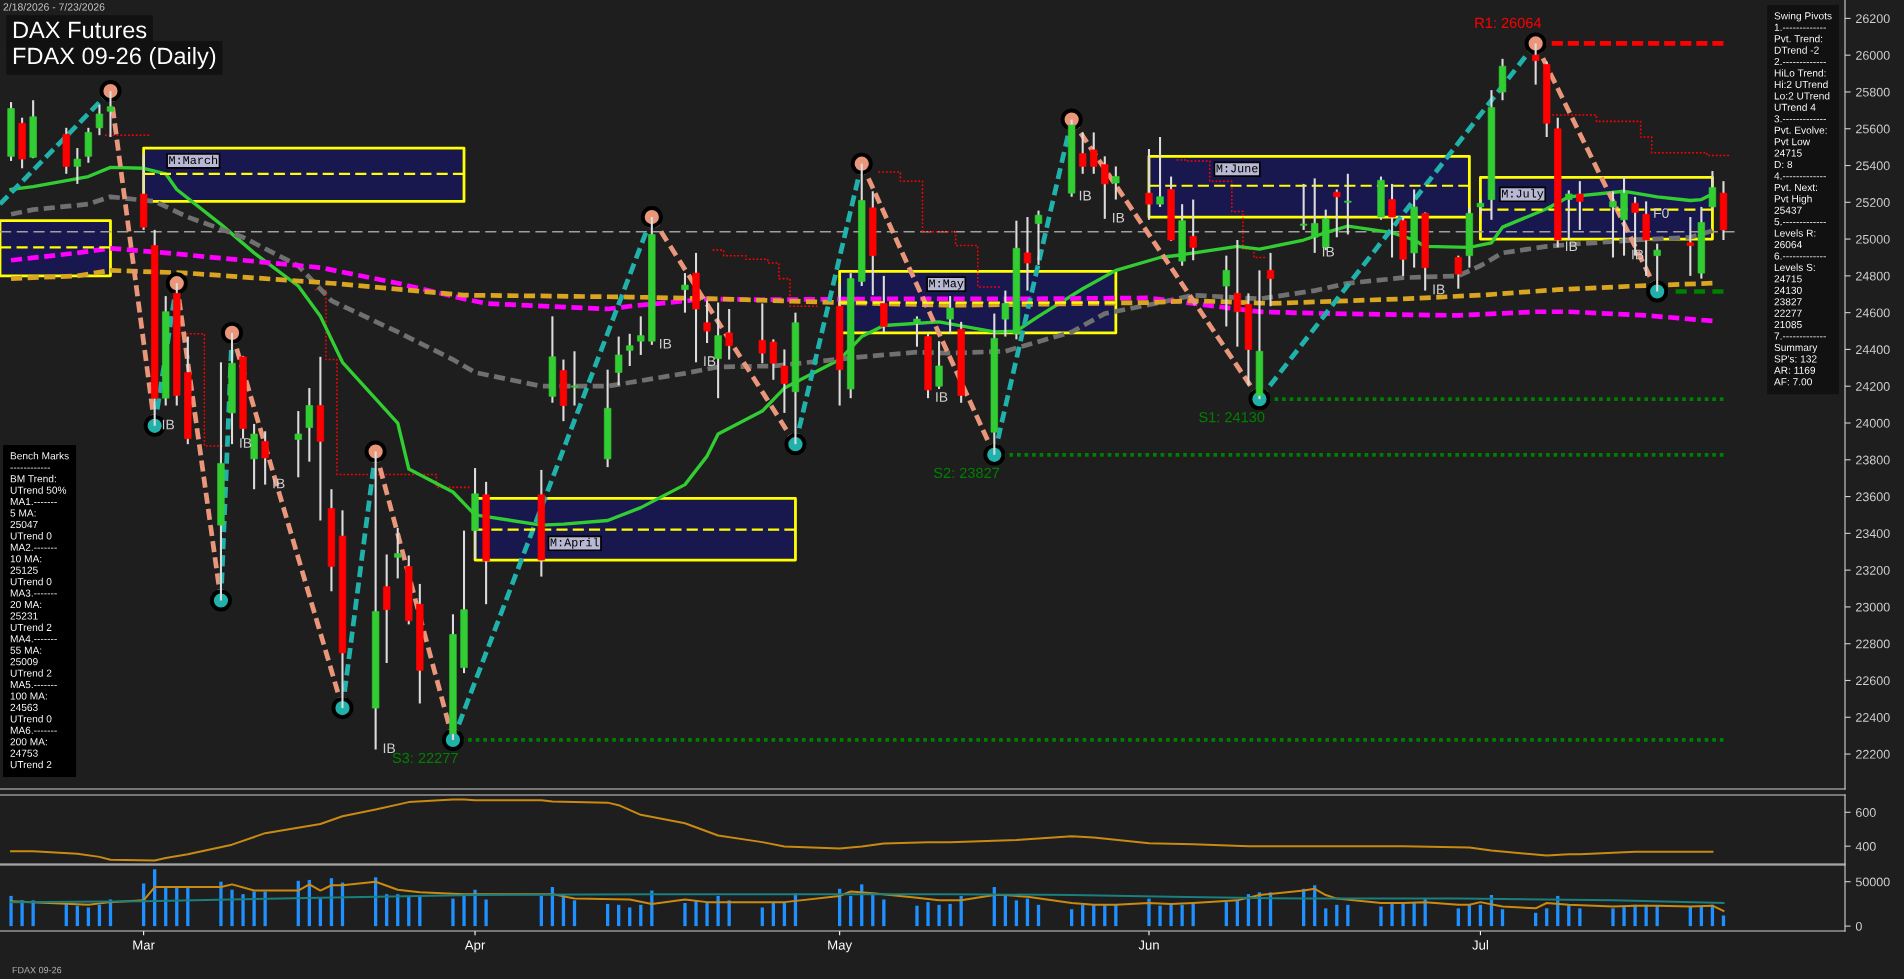  Describe the element at coordinates (966, 473) in the screenshot. I see `series-label: S2: 23827` at that location.